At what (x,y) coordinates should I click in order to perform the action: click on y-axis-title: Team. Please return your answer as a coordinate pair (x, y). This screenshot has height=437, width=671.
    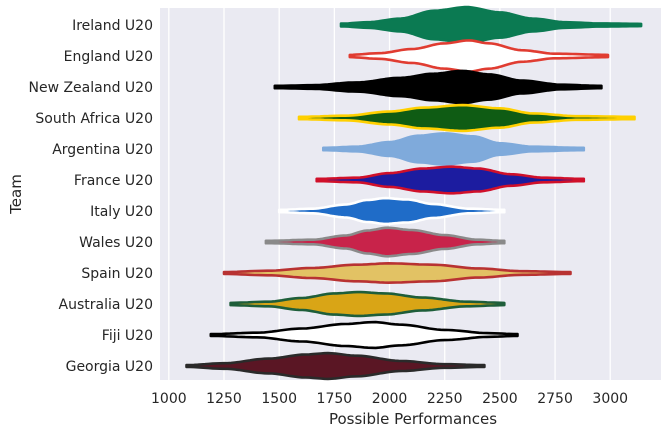
    Looking at the image, I should click on (16, 194).